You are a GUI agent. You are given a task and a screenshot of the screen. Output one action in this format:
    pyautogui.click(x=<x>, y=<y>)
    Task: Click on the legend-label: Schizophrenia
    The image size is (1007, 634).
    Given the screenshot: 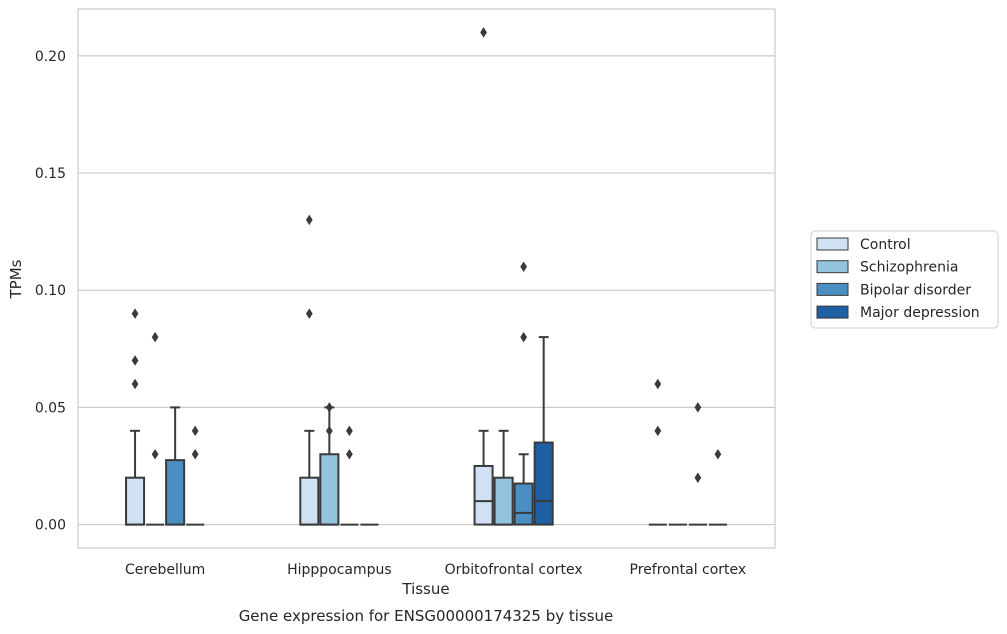 What is the action you would take?
    pyautogui.click(x=909, y=268)
    